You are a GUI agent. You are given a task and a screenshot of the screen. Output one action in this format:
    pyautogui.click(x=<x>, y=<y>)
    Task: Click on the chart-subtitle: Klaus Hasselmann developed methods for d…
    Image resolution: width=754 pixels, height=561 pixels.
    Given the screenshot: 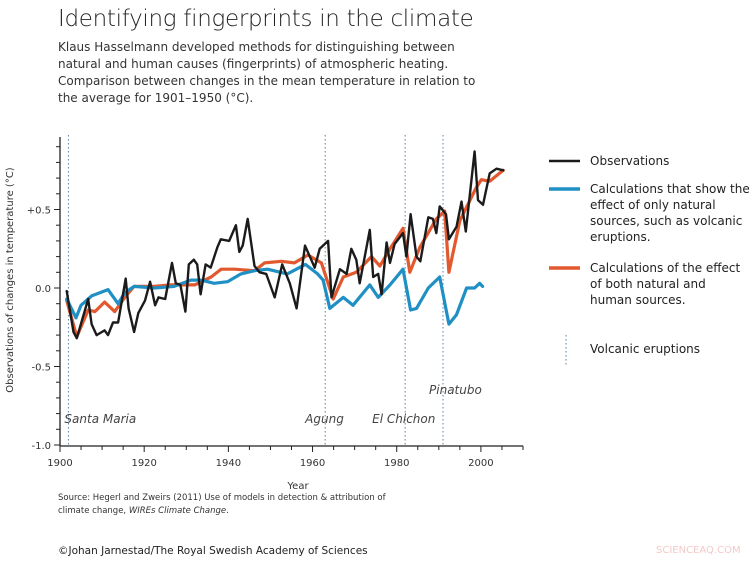 What is the action you would take?
    pyautogui.click(x=267, y=72)
    